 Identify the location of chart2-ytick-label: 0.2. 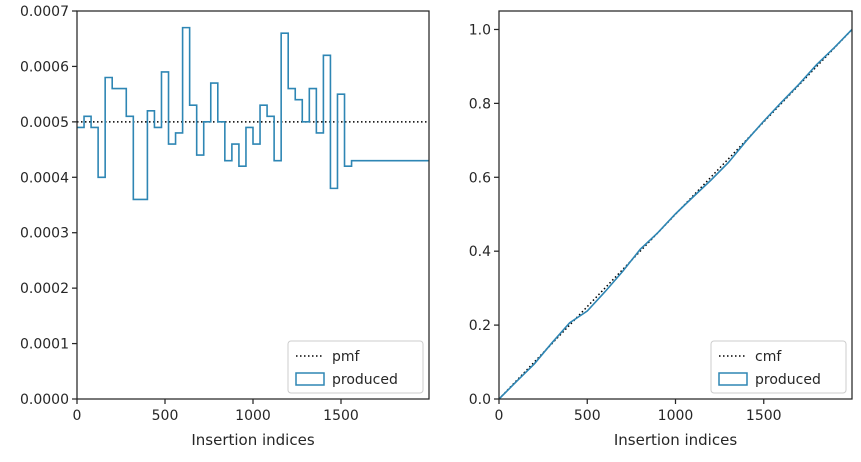
(480, 326).